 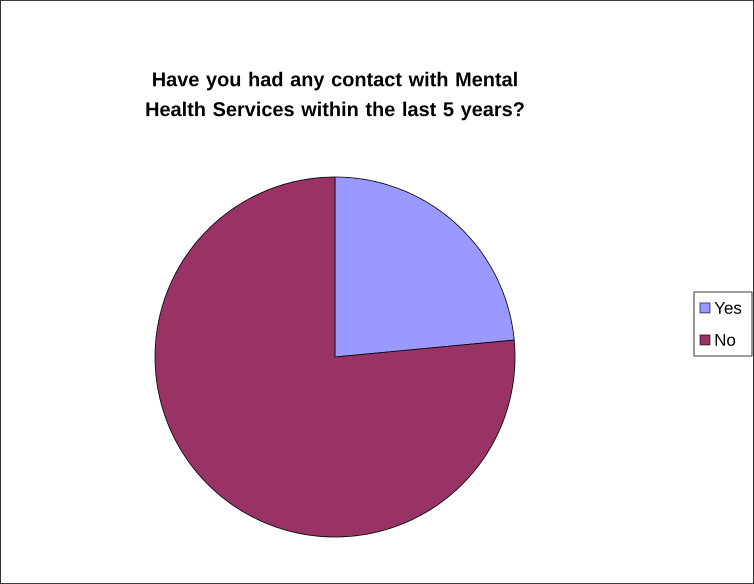 What do you see at coordinates (335, 96) in the screenshot?
I see `chart-title: Have you had any contact with Mental Health Services within the last 5 years?` at bounding box center [335, 96].